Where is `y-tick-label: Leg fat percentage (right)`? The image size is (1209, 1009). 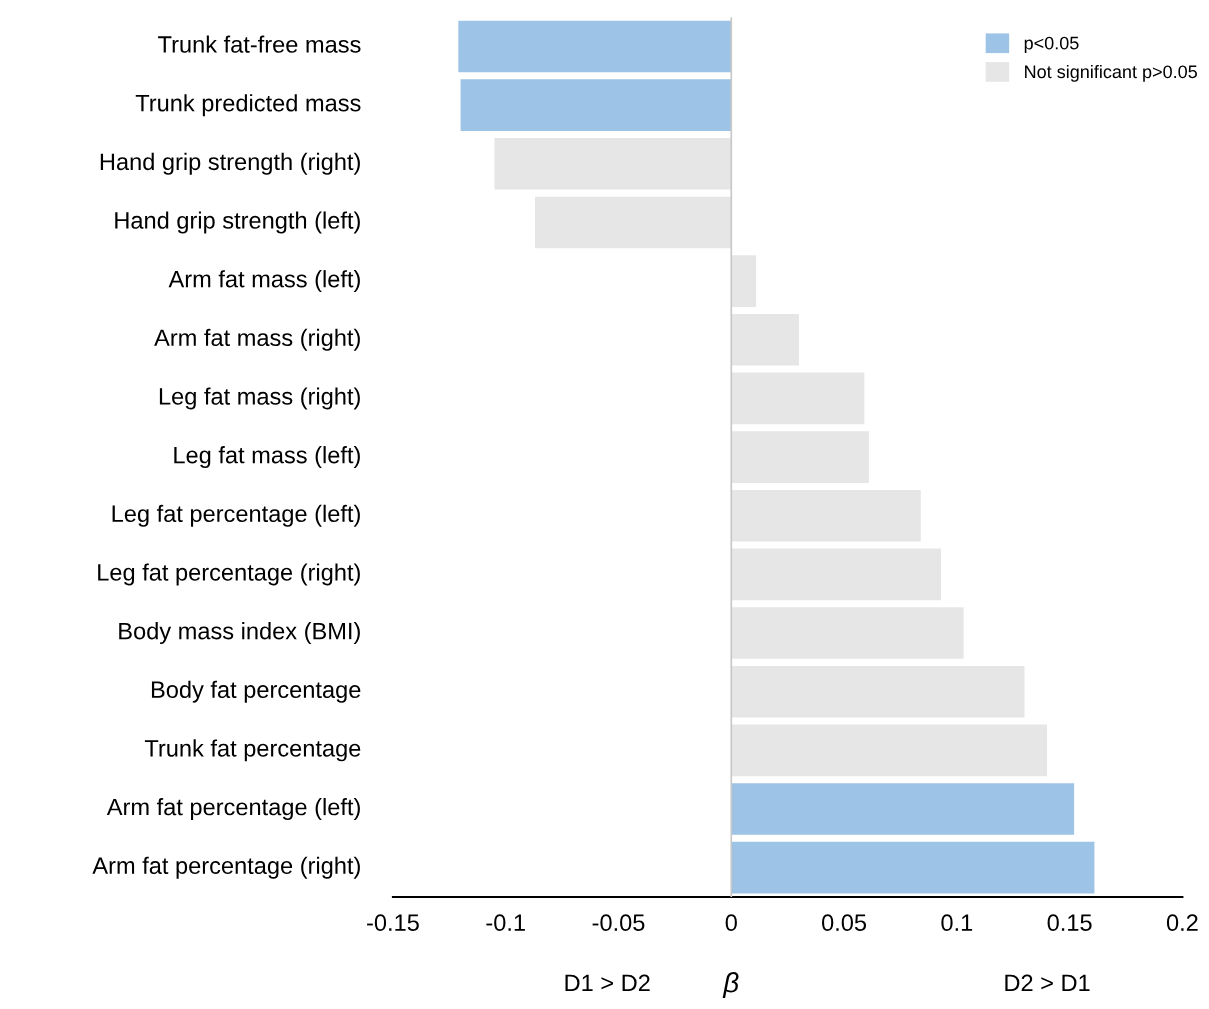 y-tick-label: Leg fat percentage (right) is located at coordinates (229, 574).